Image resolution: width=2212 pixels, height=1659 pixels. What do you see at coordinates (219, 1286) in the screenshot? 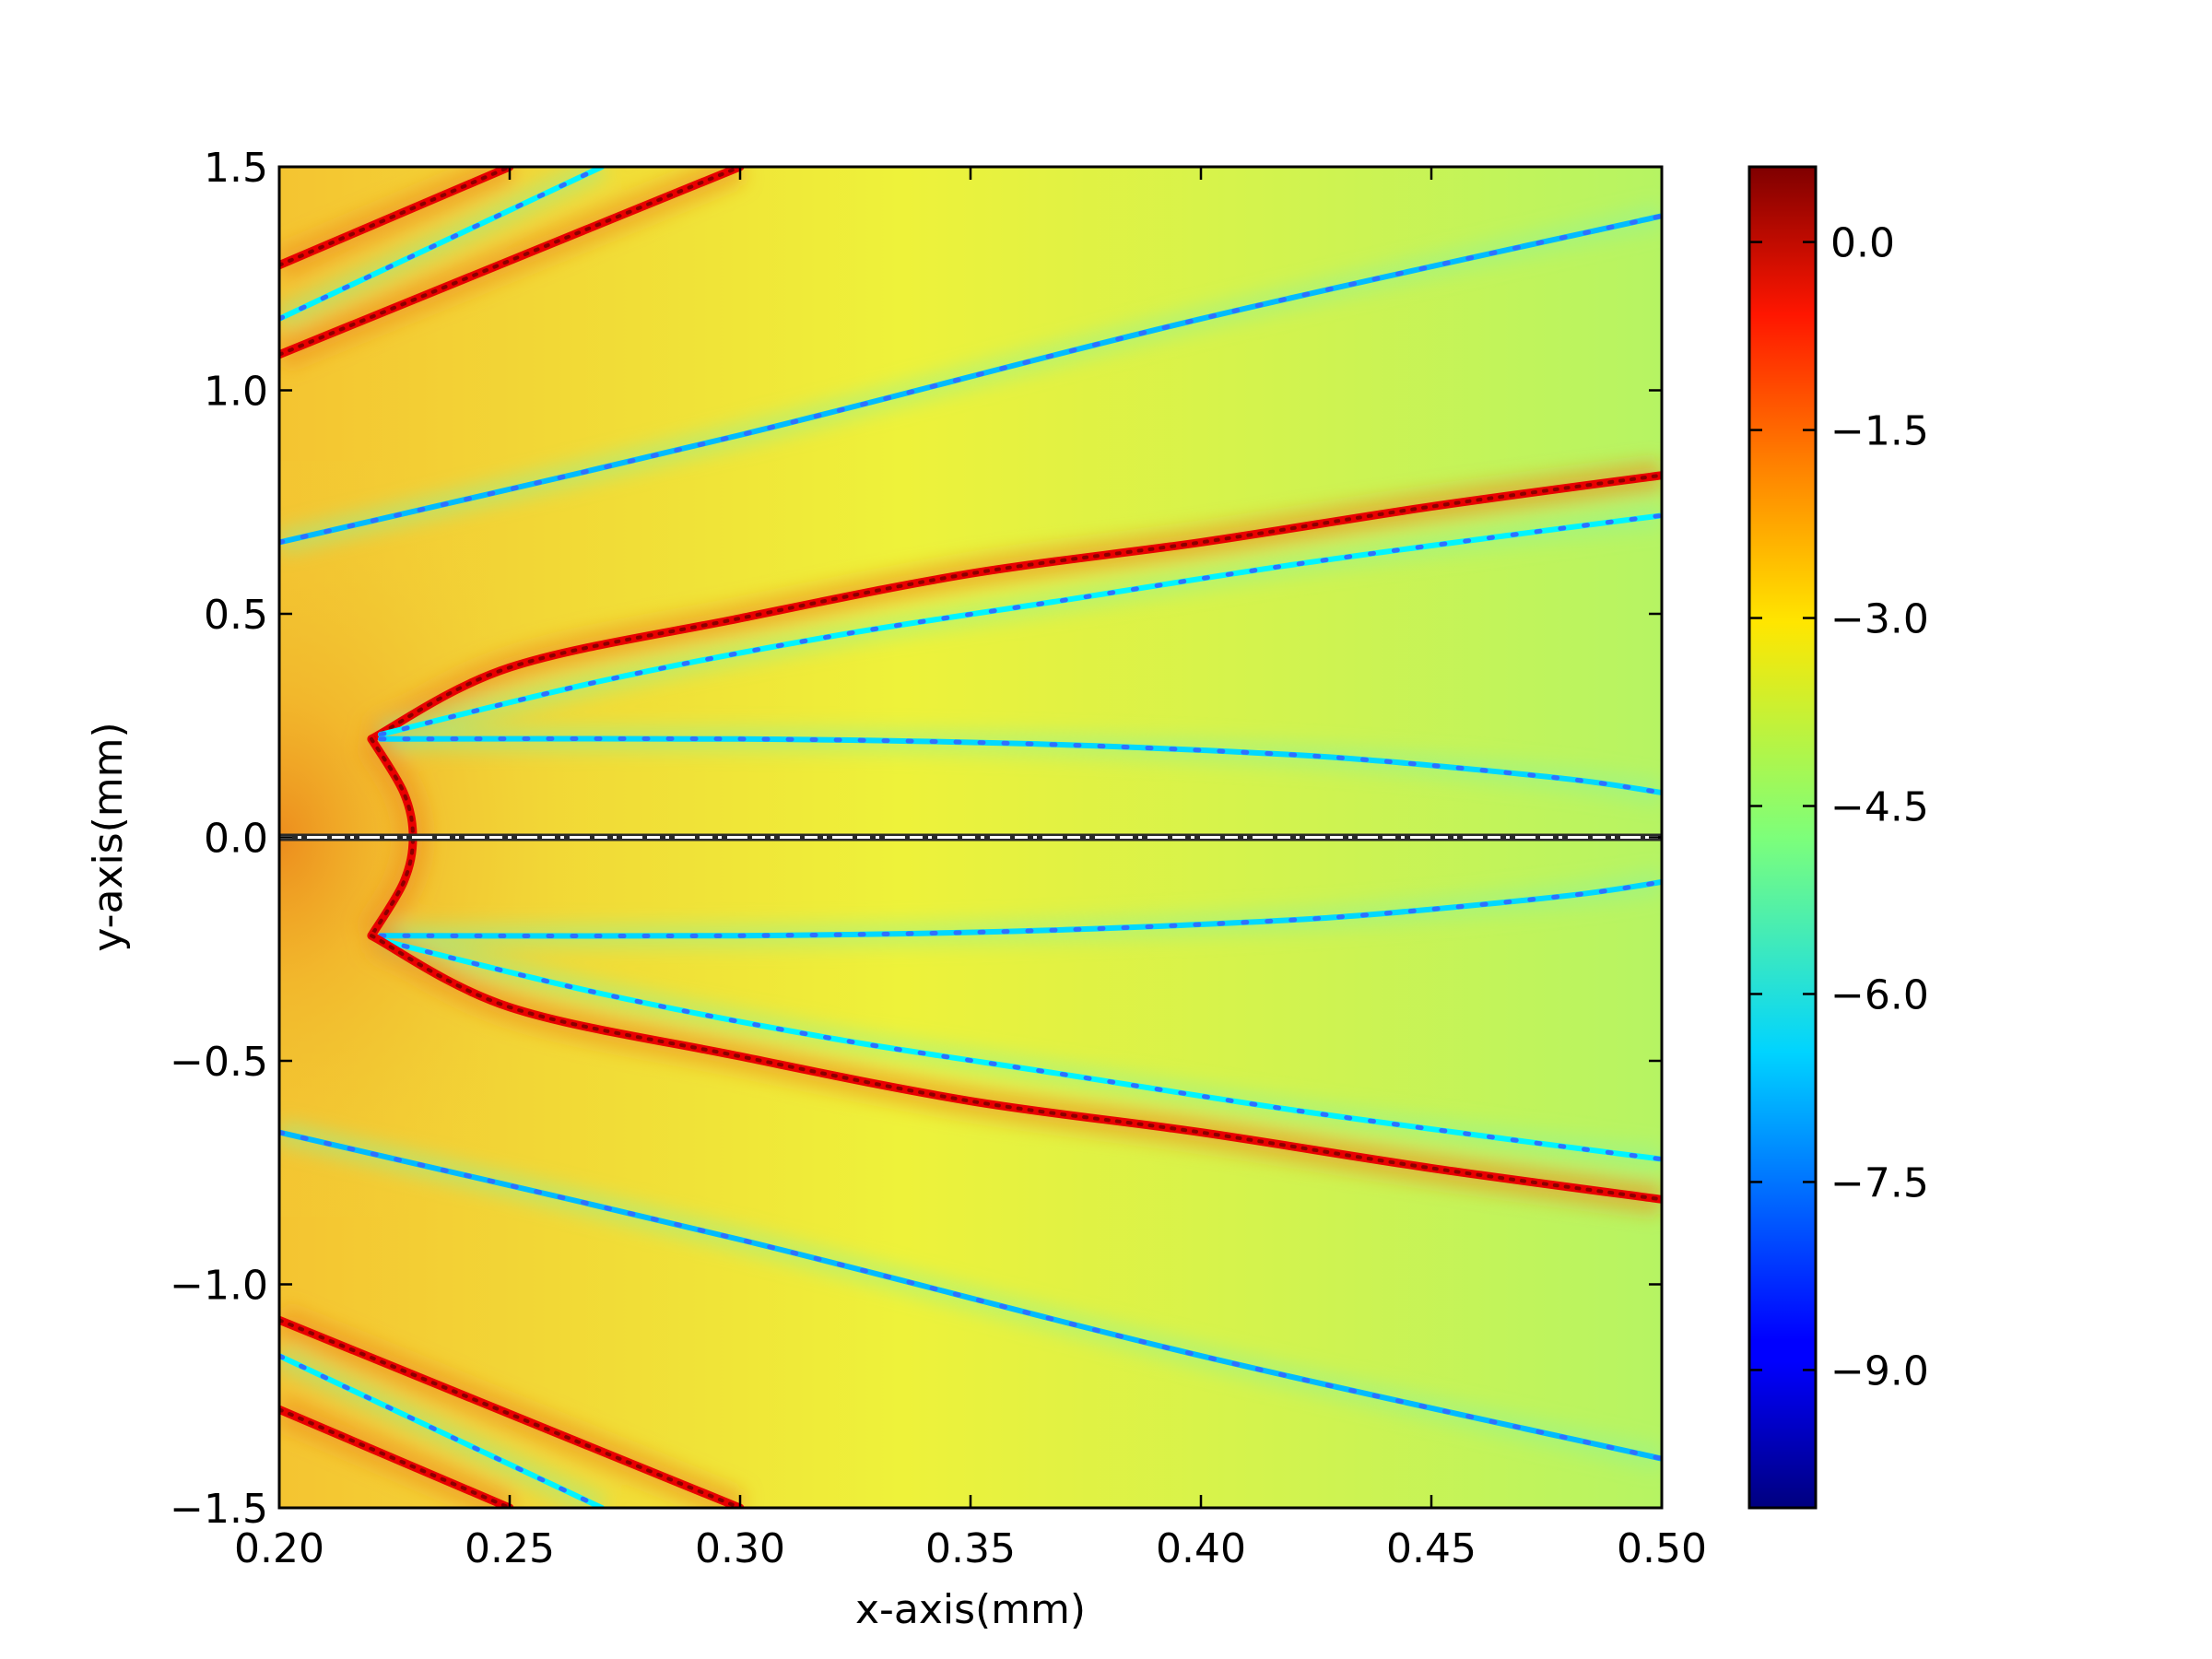
I see `y-tick-label: −1.0` at bounding box center [219, 1286].